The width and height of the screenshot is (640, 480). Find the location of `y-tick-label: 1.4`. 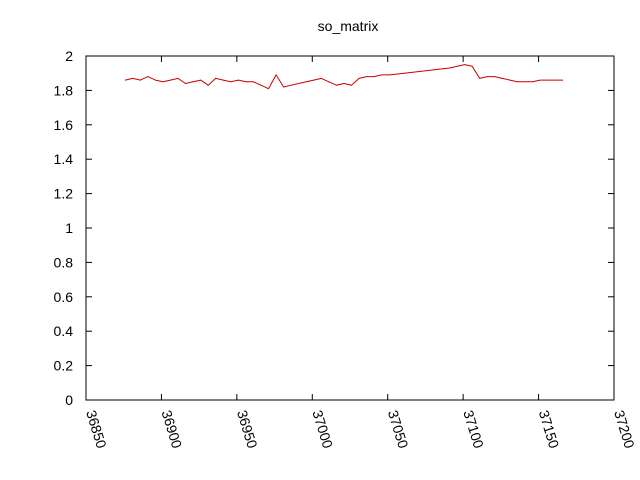

y-tick-label: 1.4 is located at coordinates (64, 159).